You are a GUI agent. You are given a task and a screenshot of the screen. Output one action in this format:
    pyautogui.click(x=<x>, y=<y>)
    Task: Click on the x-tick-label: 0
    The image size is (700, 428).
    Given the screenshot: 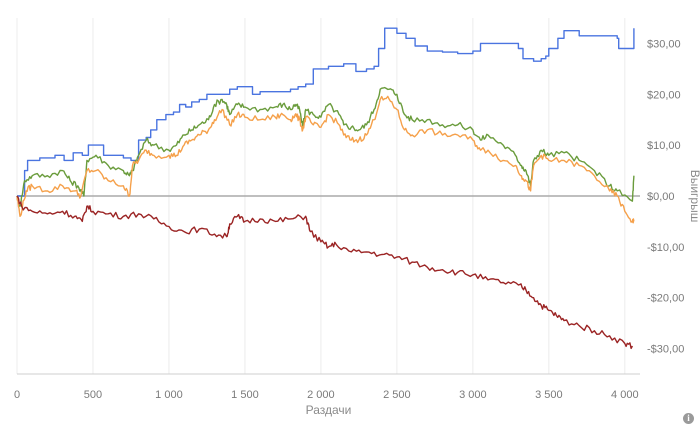 What is the action you would take?
    pyautogui.click(x=17, y=395)
    